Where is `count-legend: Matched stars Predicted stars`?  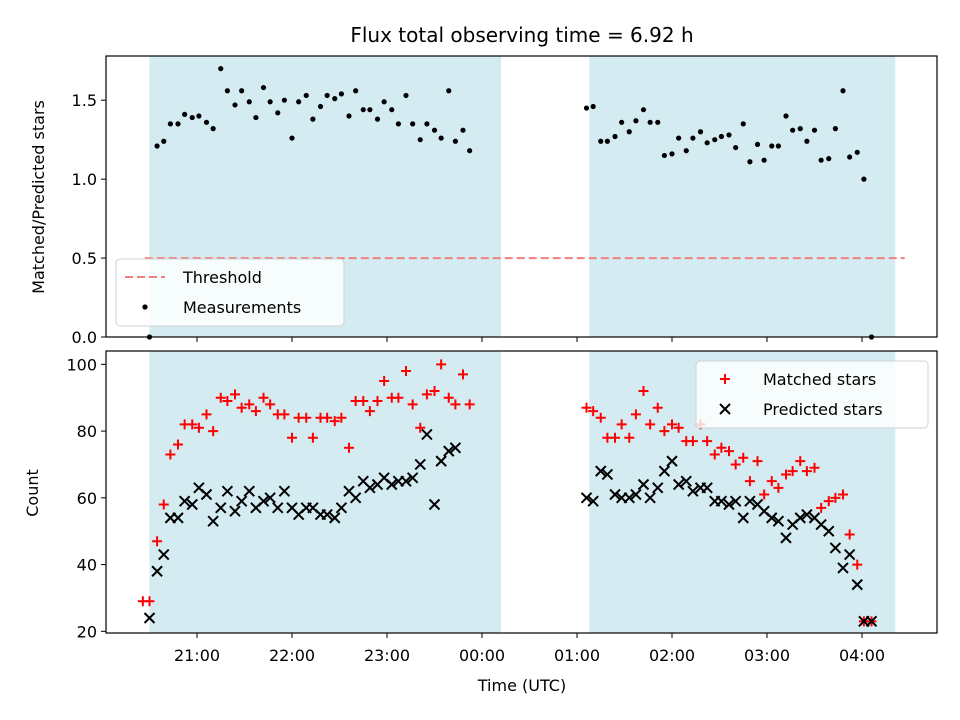 count-legend: Matched stars Predicted stars is located at coordinates (812, 394).